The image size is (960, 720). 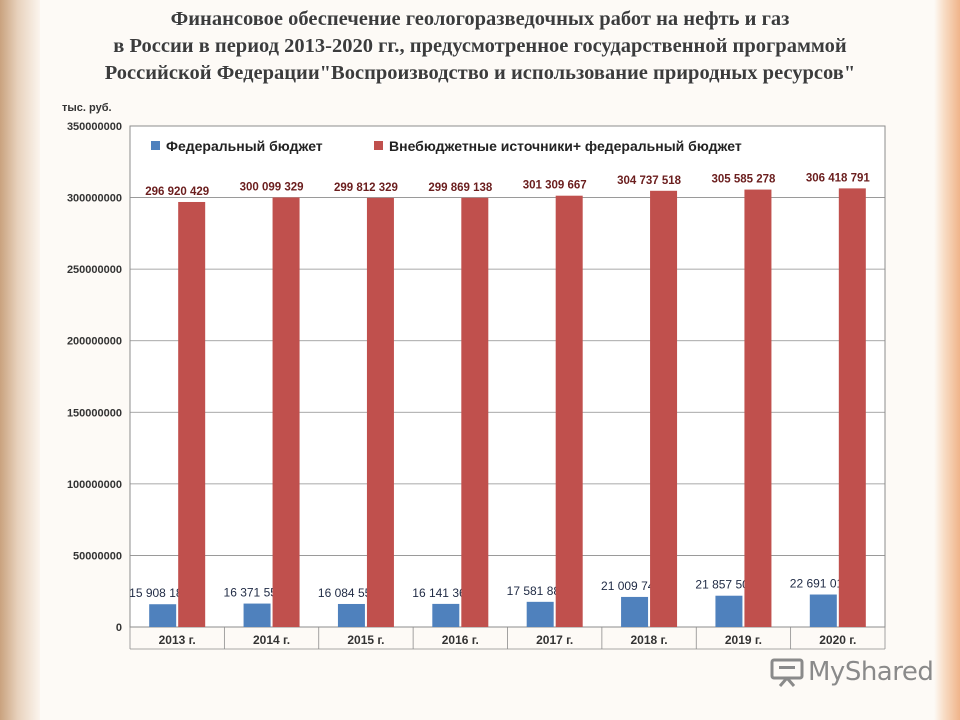 What do you see at coordinates (348, 593) in the screenshot?
I see `data-label-federal: 16 084 552` at bounding box center [348, 593].